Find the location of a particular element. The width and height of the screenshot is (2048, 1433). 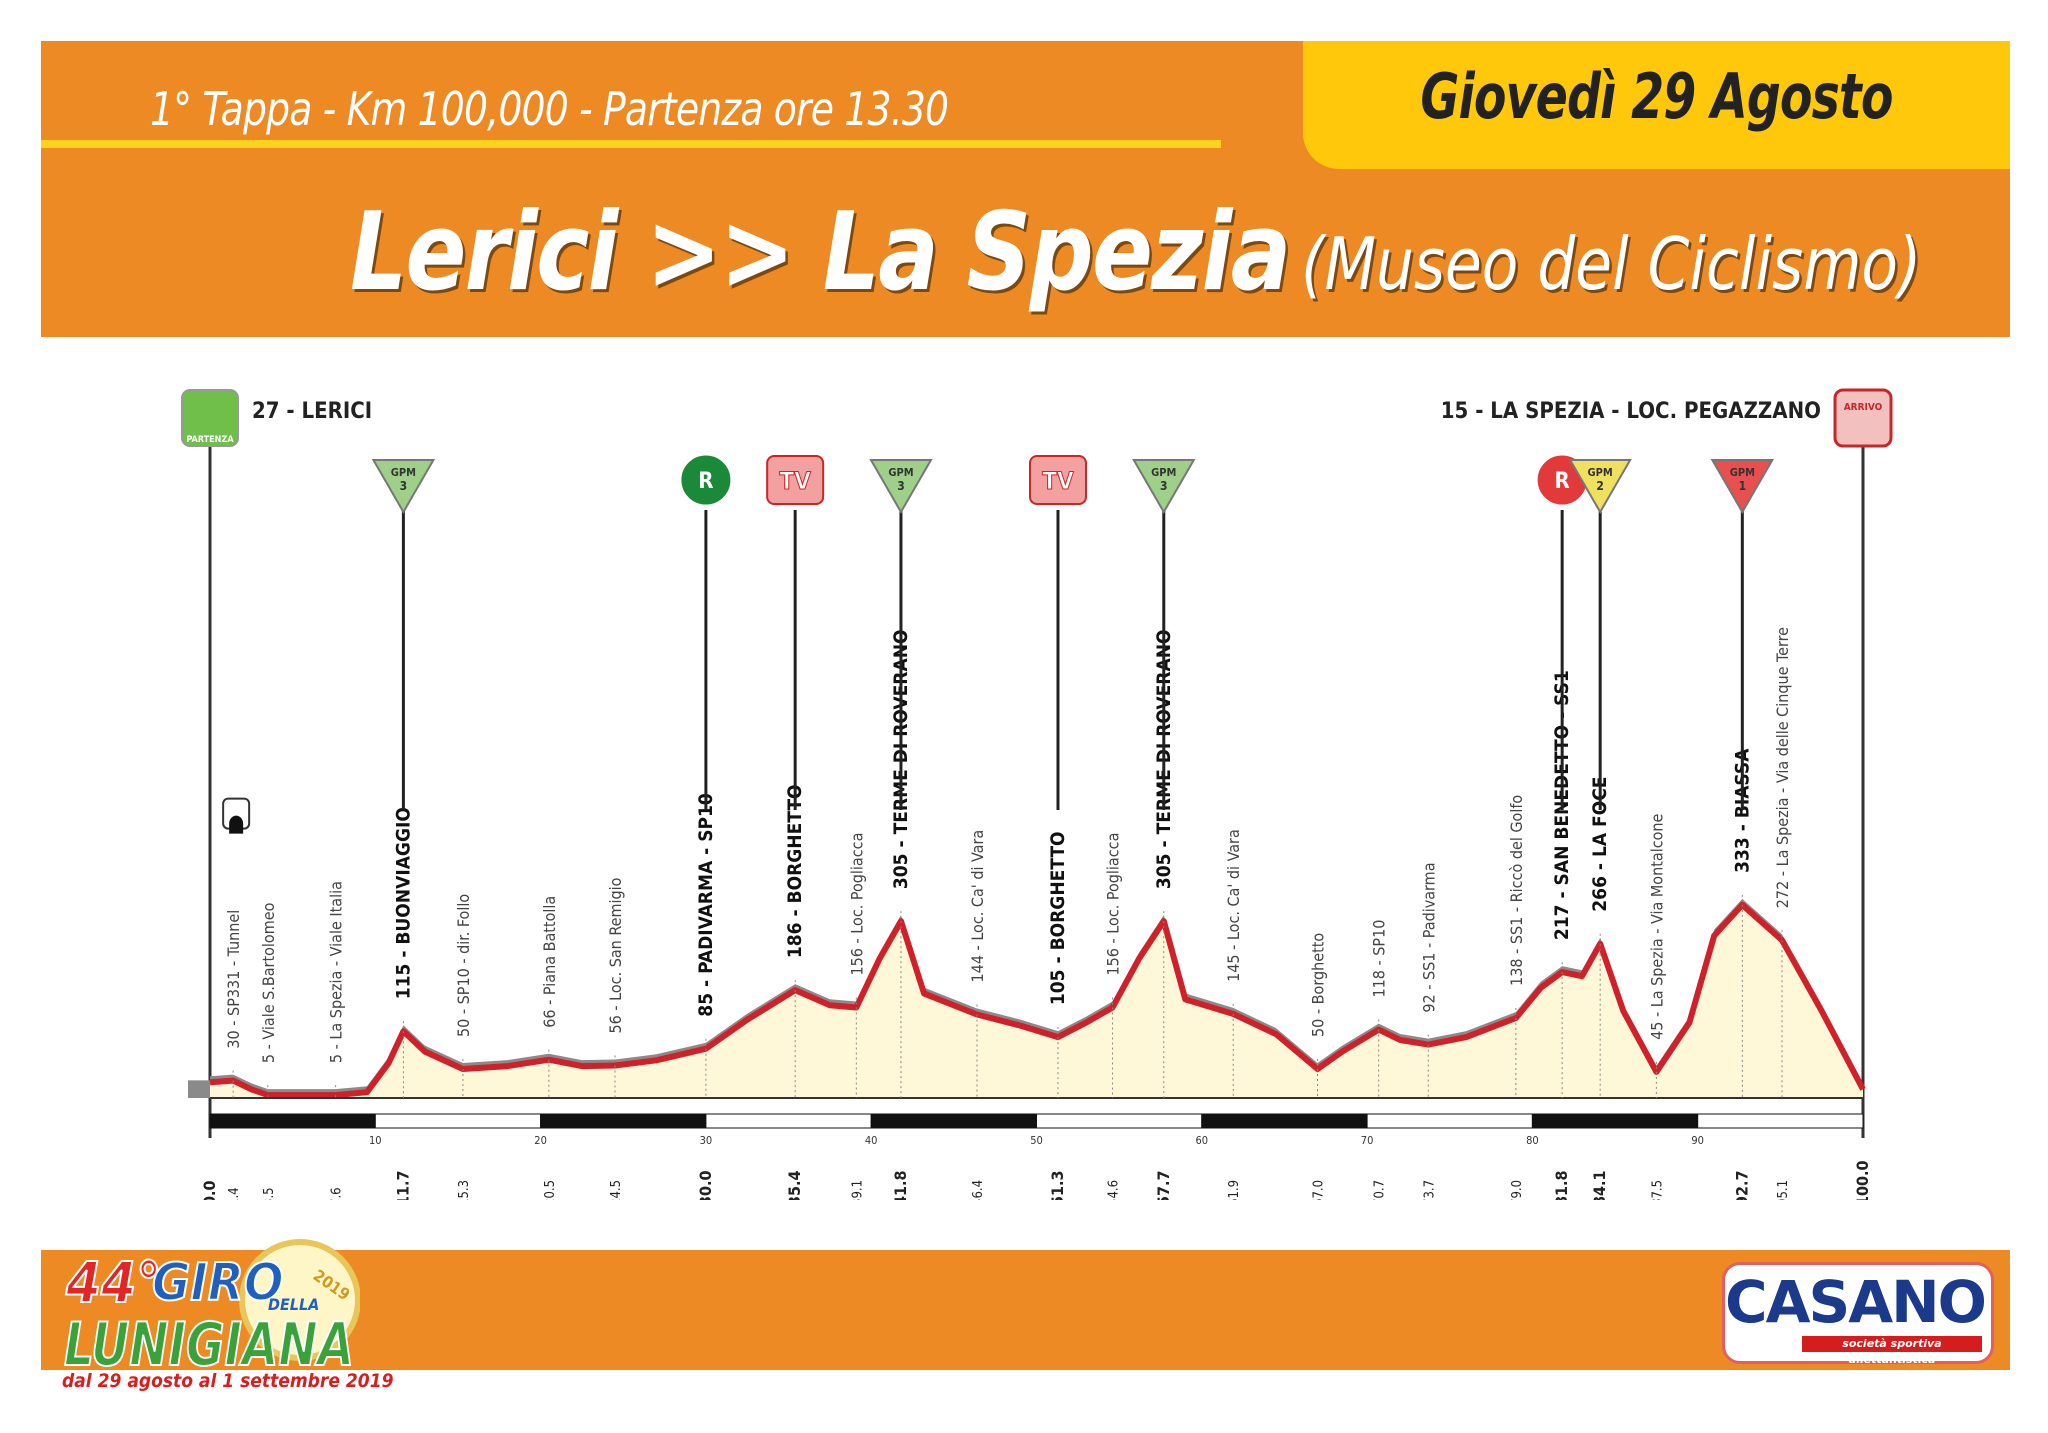

sprint-icon is located at coordinates (706, 480).